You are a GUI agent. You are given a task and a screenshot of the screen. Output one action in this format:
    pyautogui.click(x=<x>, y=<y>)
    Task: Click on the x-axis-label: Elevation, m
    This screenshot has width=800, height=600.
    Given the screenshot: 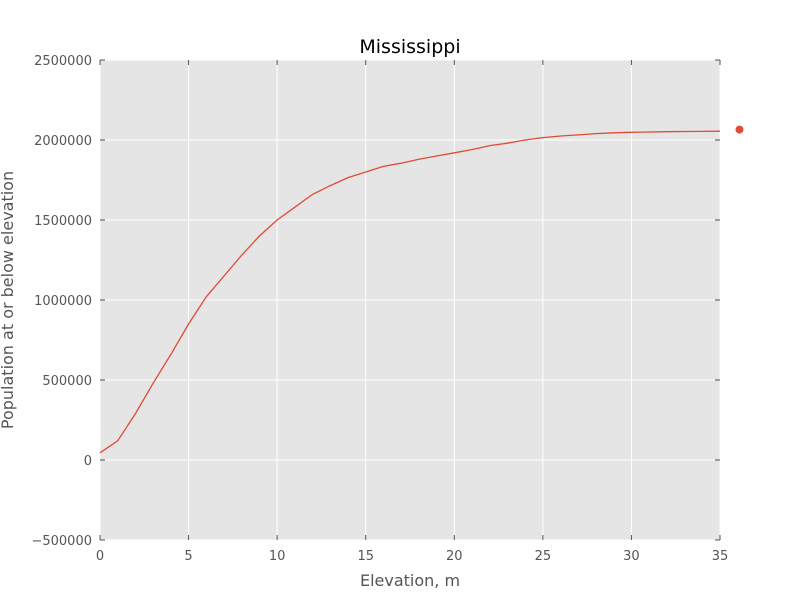 What is the action you would take?
    pyautogui.click(x=410, y=580)
    